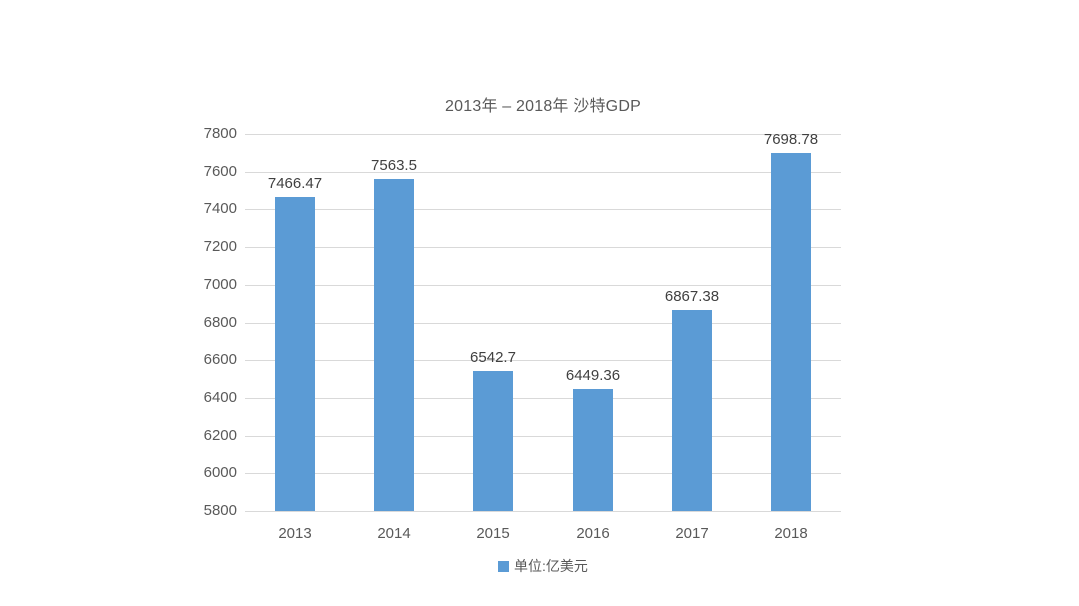 Image resolution: width=1079 pixels, height=606 pixels. What do you see at coordinates (220, 397) in the screenshot?
I see `y-axis-tick-label: 6400` at bounding box center [220, 397].